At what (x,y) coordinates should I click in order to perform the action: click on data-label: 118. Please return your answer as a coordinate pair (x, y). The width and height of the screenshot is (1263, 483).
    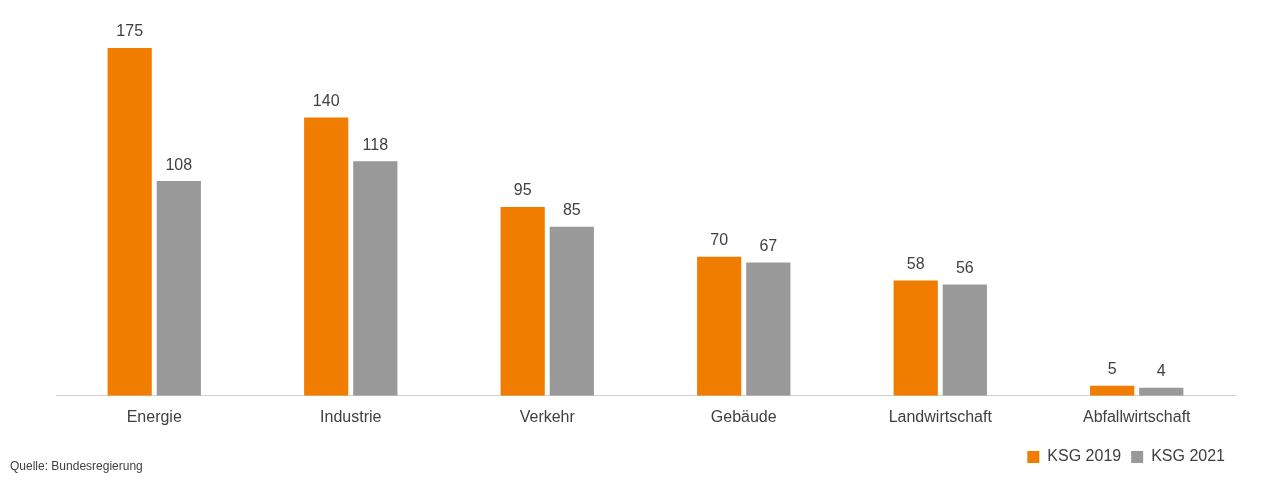
    Looking at the image, I should click on (375, 144).